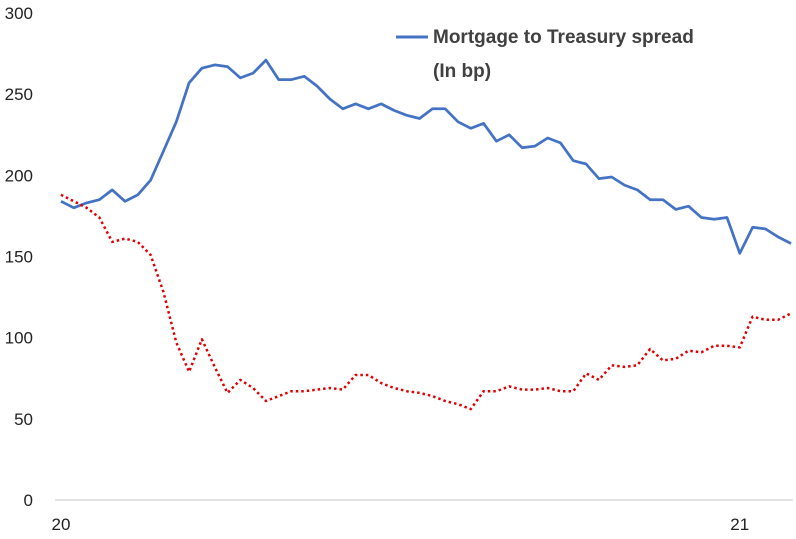  What do you see at coordinates (739, 524) in the screenshot?
I see `x-tick-label: 21` at bounding box center [739, 524].